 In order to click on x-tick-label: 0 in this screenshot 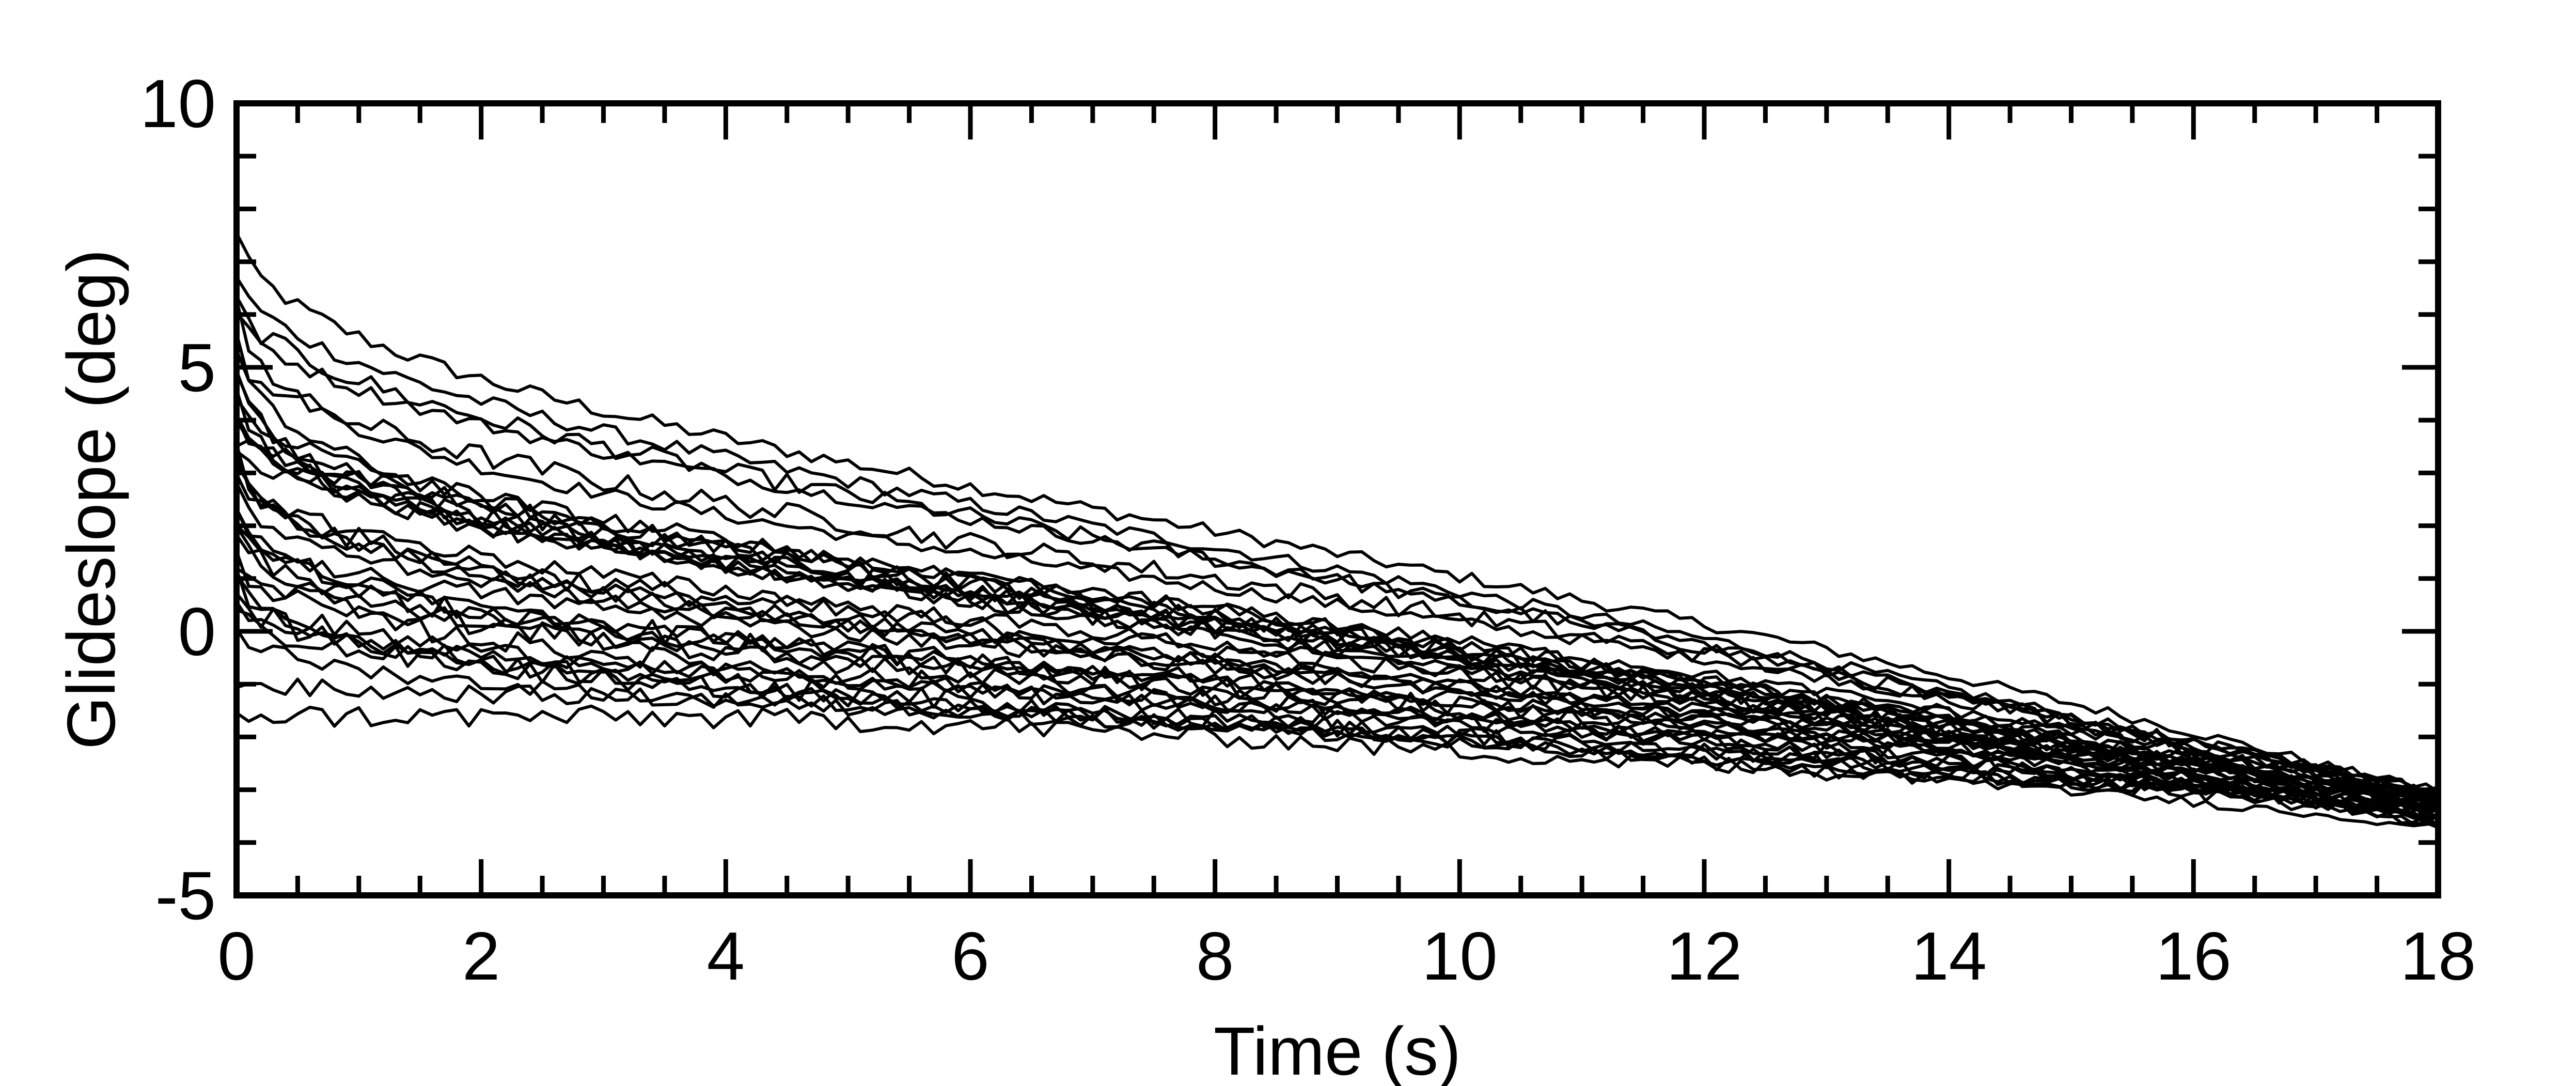, I will do `click(236, 956)`.